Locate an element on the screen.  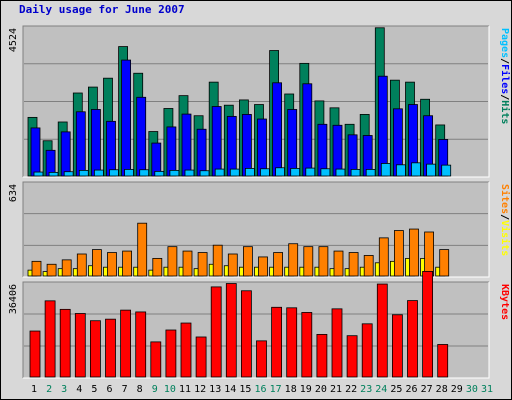
day-label-5: 5 is located at coordinates (94, 389).